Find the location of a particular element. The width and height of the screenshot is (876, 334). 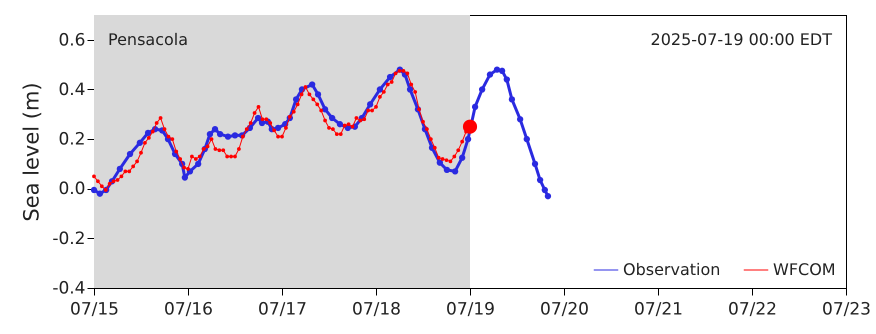

x-tick-label: 07/17 is located at coordinates (282, 310).